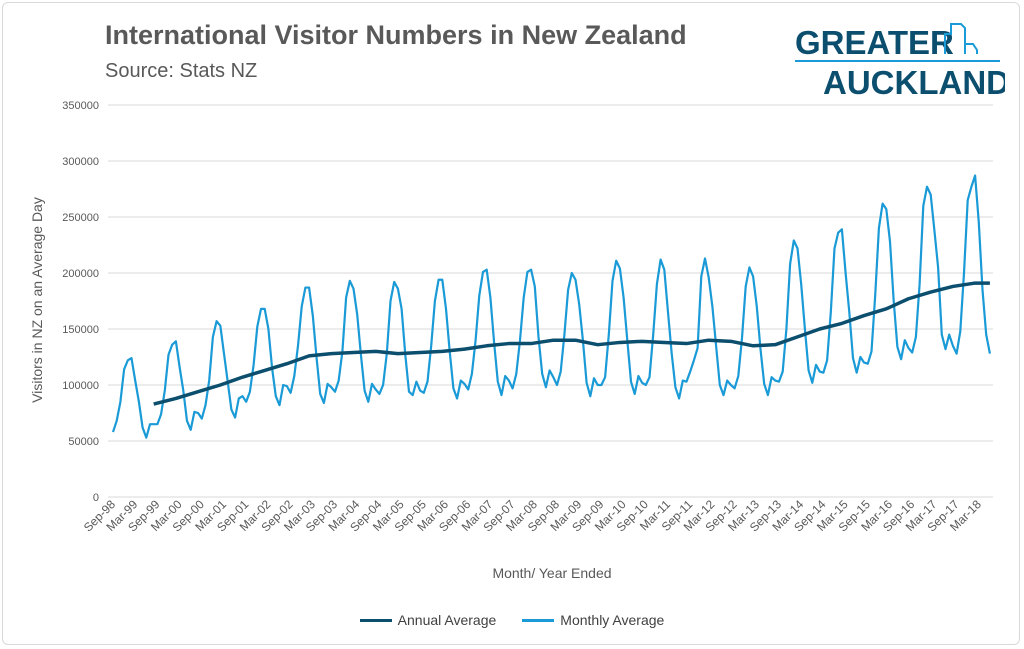  What do you see at coordinates (375, 620) in the screenshot?
I see `legend-swatch-annual` at bounding box center [375, 620].